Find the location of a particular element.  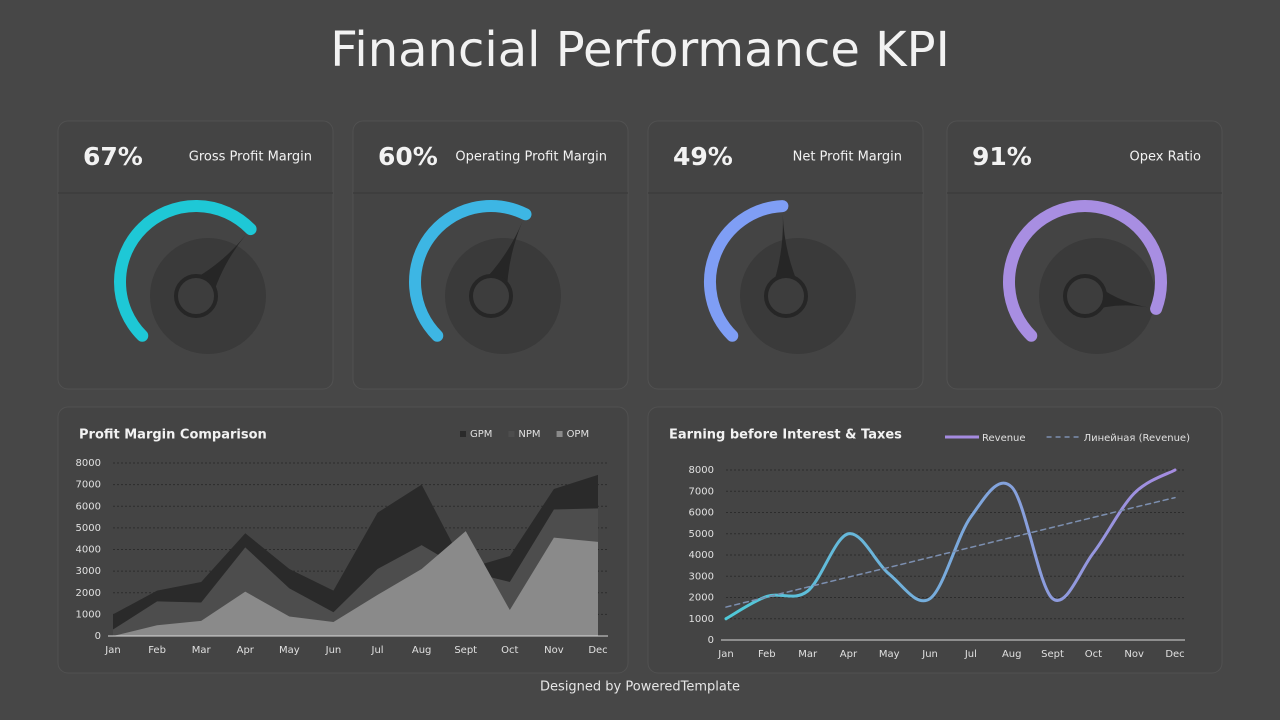

line is located at coordinates (950, 544).